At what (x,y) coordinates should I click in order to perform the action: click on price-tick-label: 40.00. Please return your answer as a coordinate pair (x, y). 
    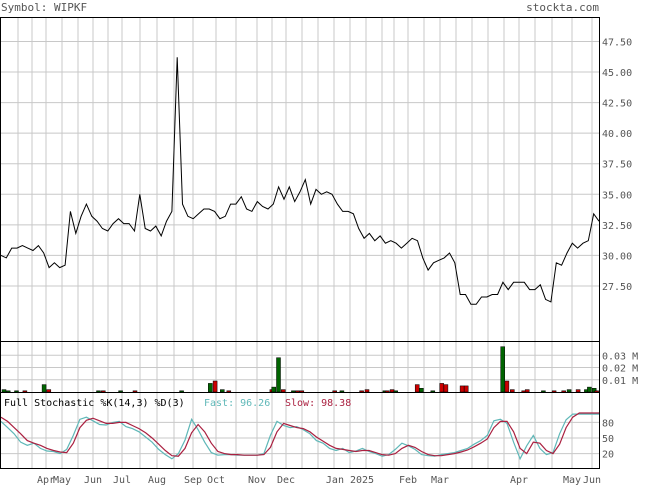
    Looking at the image, I should click on (617, 134).